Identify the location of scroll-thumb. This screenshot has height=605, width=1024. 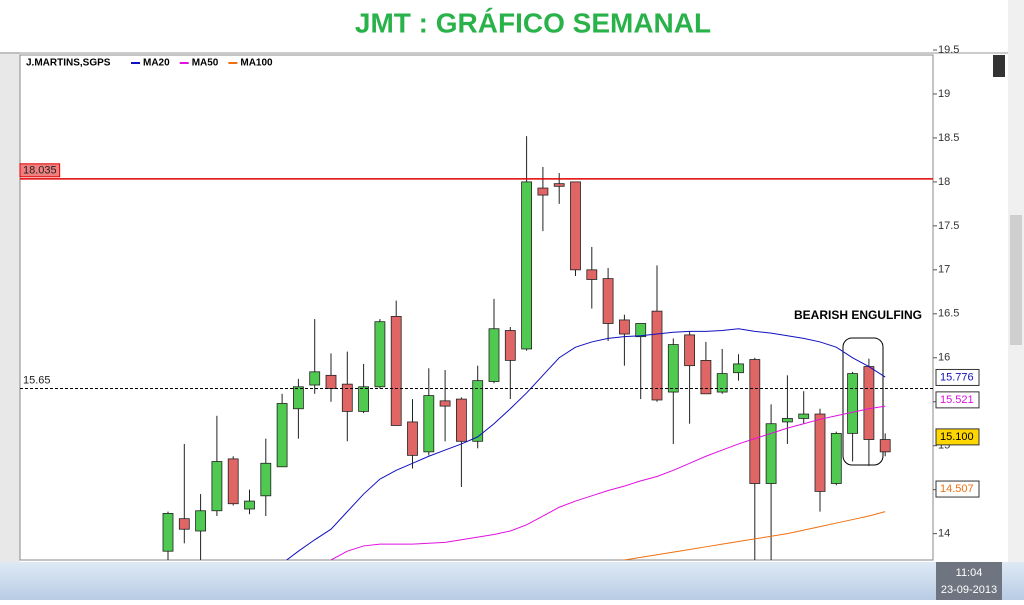
(1016, 280).